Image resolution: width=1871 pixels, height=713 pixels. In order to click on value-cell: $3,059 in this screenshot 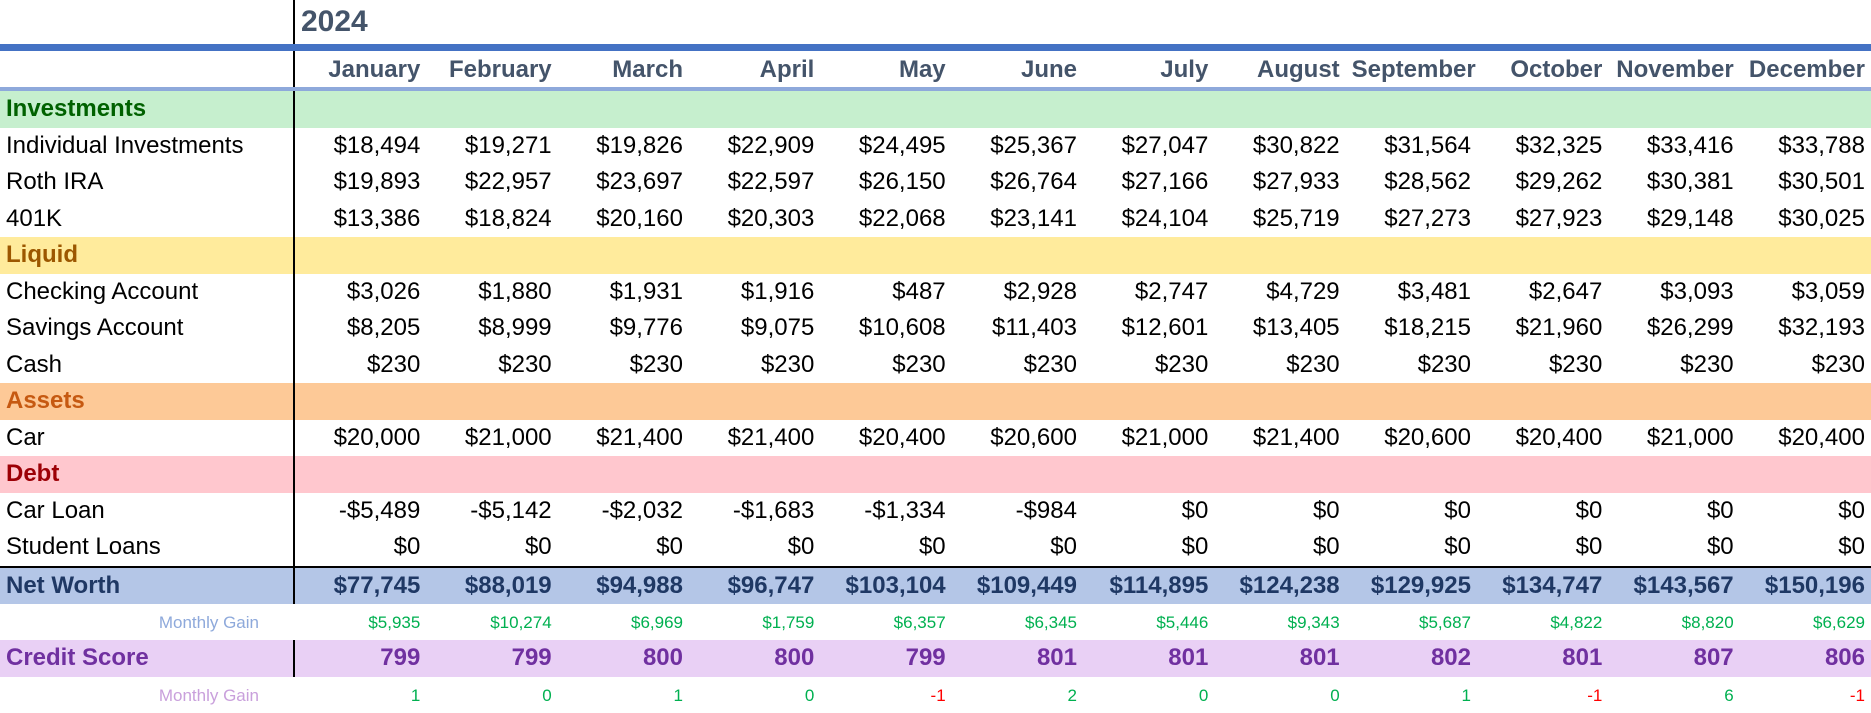, I will do `click(1828, 291)`.